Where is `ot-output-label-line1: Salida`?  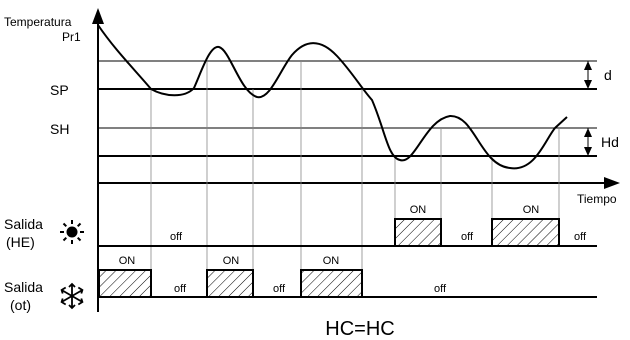 ot-output-label-line1: Salida is located at coordinates (23, 287).